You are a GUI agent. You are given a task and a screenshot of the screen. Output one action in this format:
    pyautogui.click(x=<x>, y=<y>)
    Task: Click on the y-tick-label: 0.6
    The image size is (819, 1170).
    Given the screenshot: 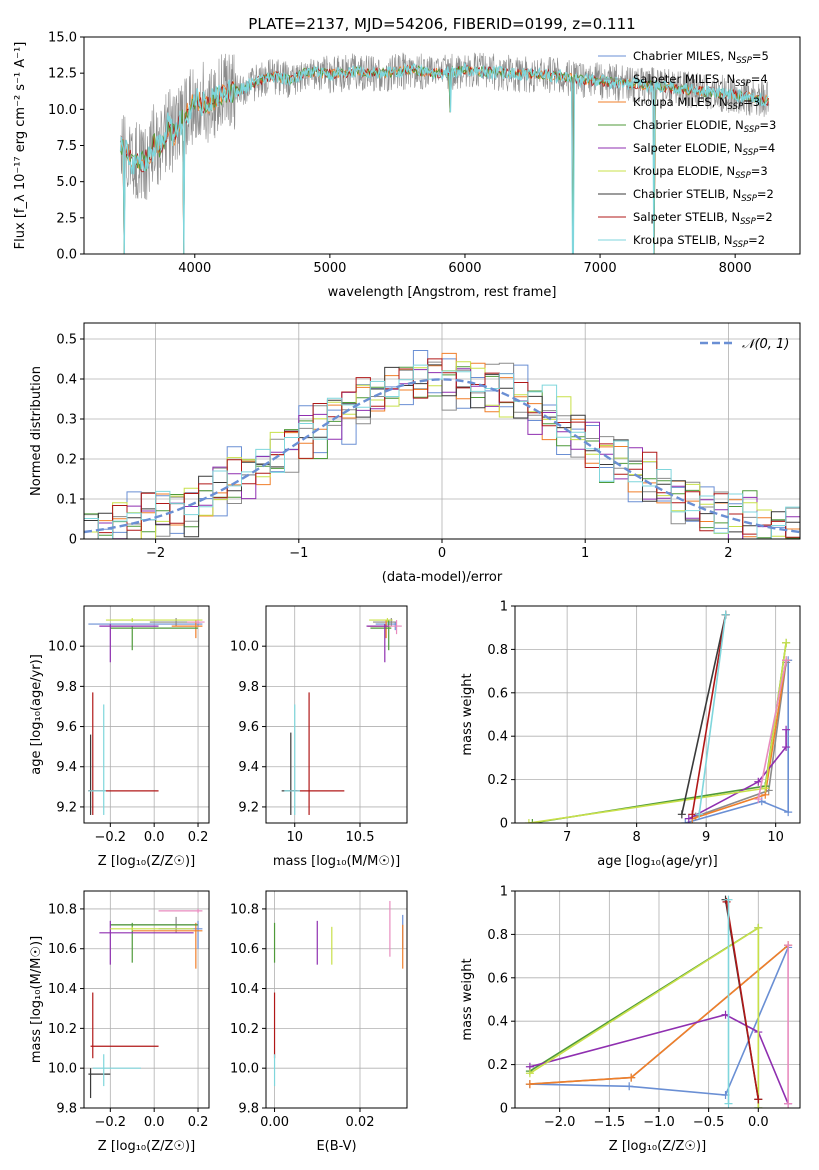 What is the action you would take?
    pyautogui.click(x=497, y=978)
    